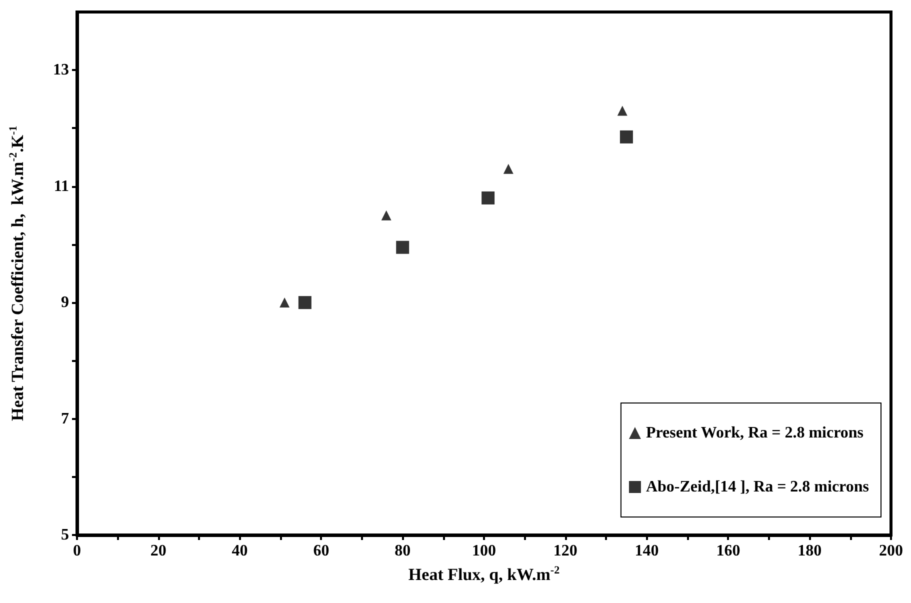 The image size is (911, 603). What do you see at coordinates (758, 487) in the screenshot?
I see `legend-label: Abo-Zeid,[14 ], Ra = 2.8 microns` at bounding box center [758, 487].